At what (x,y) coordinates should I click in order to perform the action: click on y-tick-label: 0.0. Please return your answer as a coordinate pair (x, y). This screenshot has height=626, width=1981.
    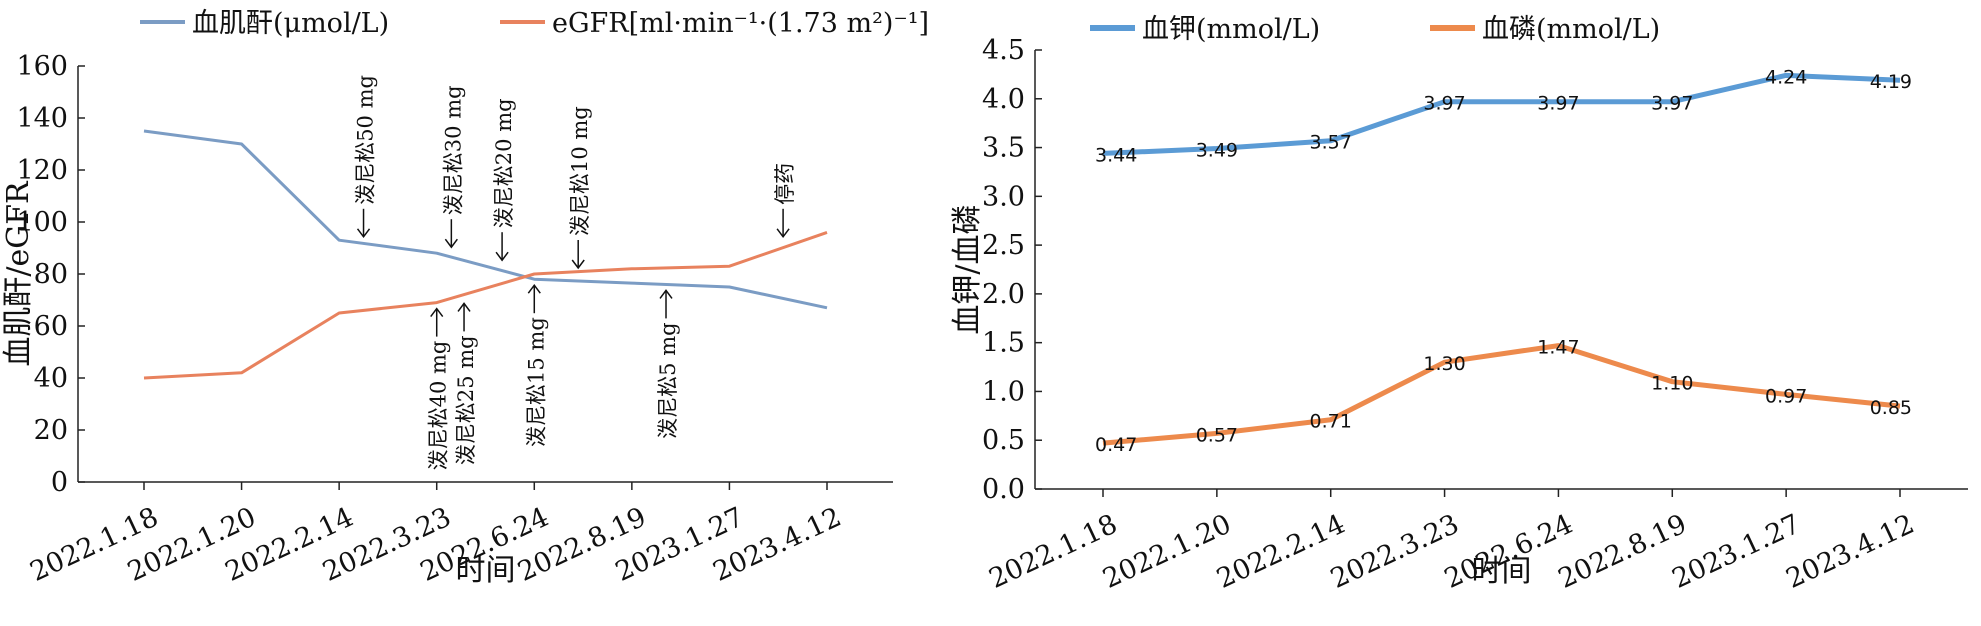
    Looking at the image, I should click on (1003, 489).